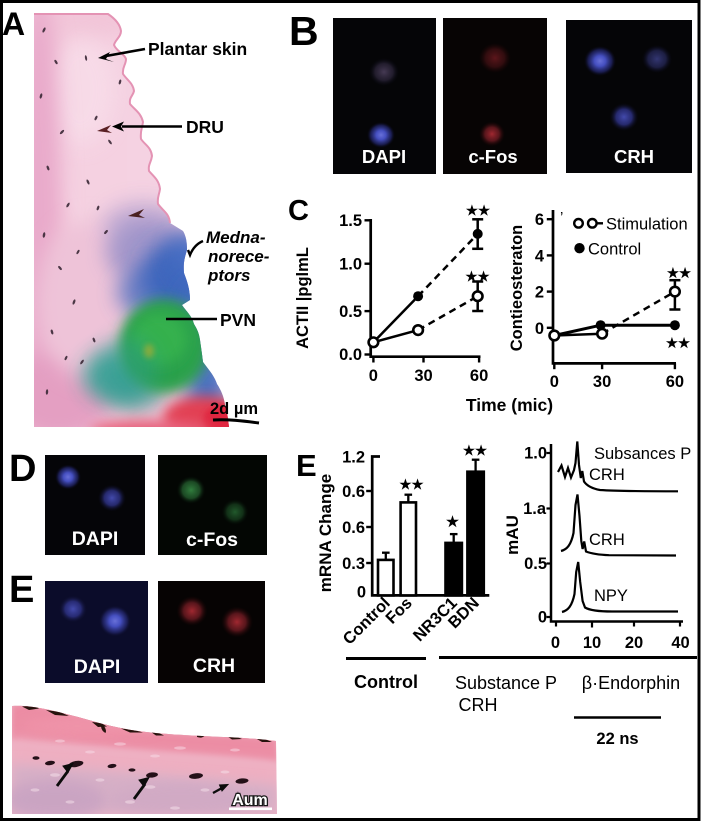 The height and width of the screenshot is (822, 701). What do you see at coordinates (540, 256) in the screenshot?
I see `svg-text: 4` at bounding box center [540, 256].